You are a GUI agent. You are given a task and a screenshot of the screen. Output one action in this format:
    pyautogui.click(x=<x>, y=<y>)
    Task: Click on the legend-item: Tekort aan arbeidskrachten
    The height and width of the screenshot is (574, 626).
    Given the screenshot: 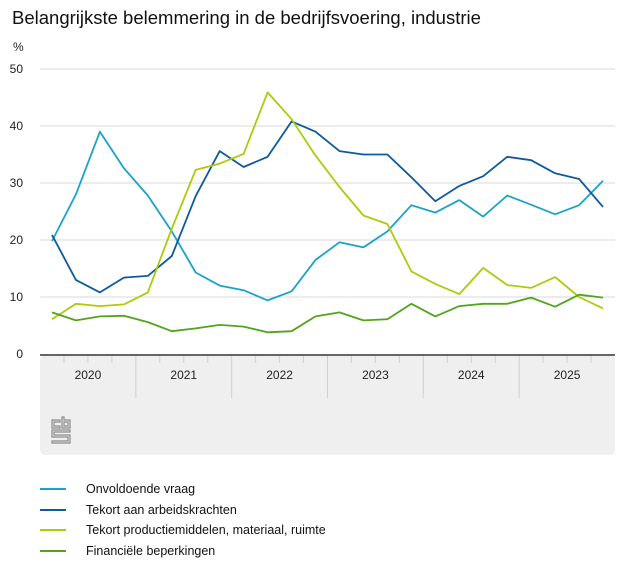 What is the action you would take?
    pyautogui.click(x=183, y=510)
    